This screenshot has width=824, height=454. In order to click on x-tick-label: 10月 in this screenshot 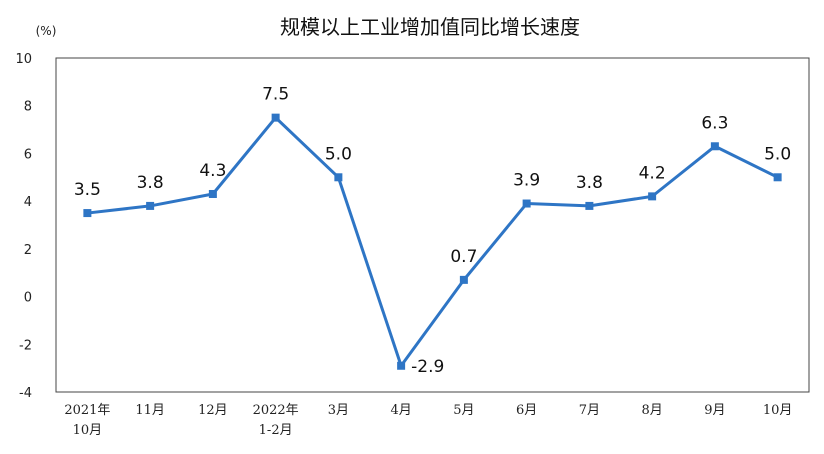, I will do `click(778, 410)`.